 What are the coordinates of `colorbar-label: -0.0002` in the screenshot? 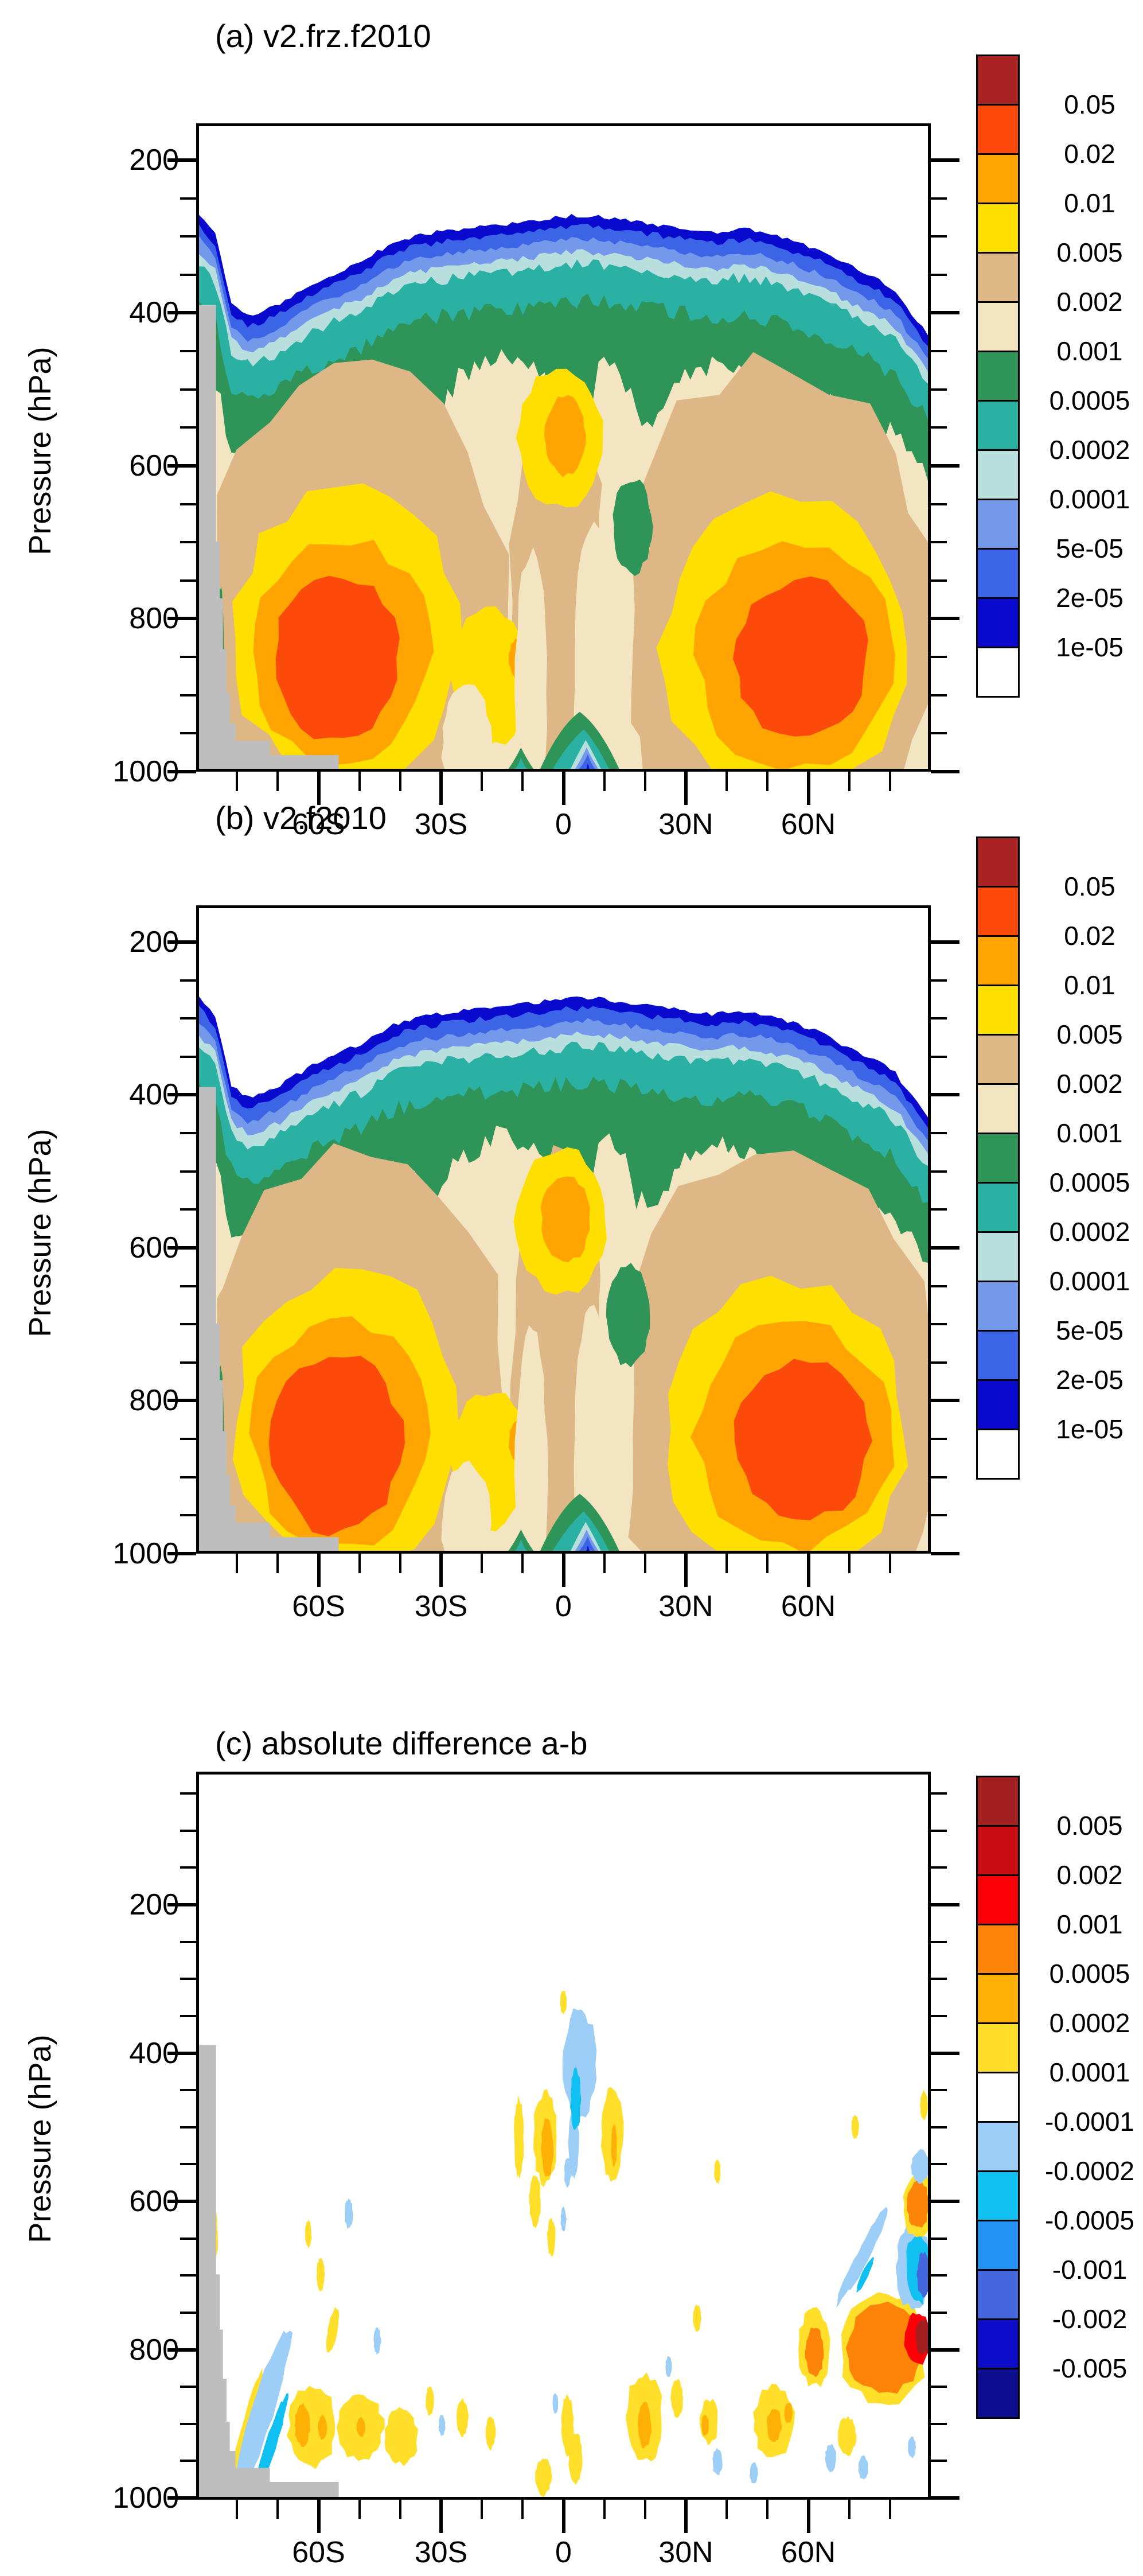 It's located at (1089, 2171).